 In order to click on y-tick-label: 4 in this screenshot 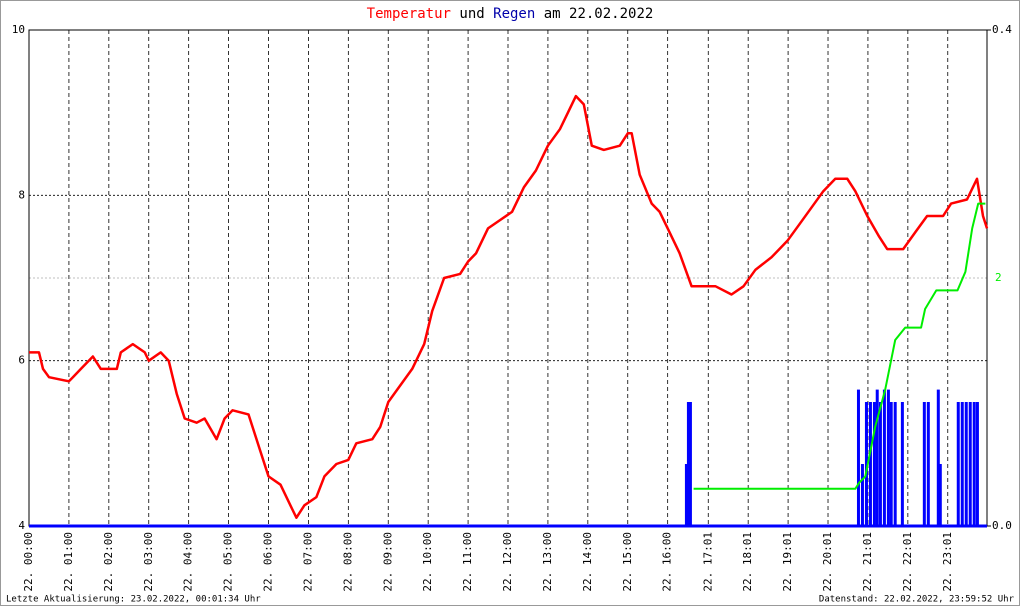, I will do `click(21, 525)`.